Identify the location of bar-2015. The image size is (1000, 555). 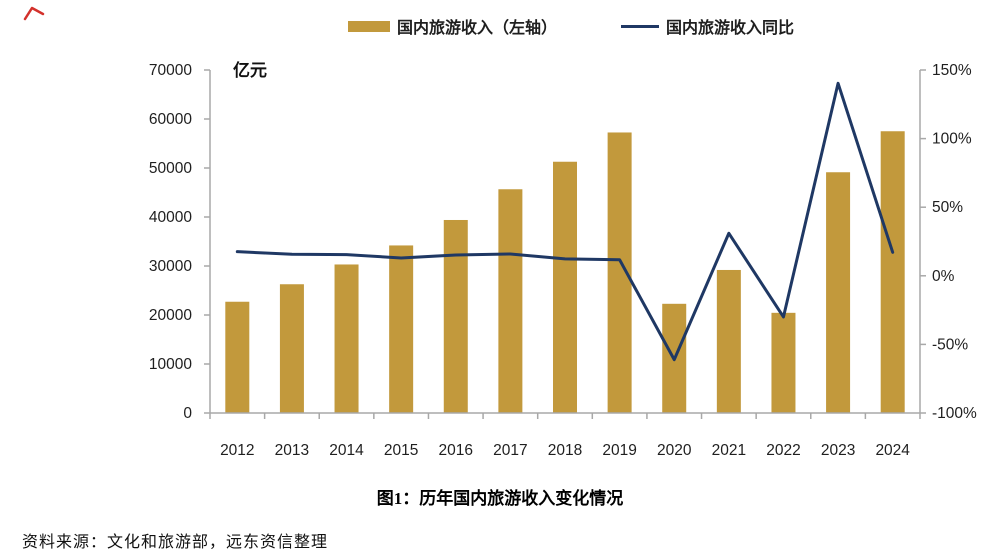
(401, 329).